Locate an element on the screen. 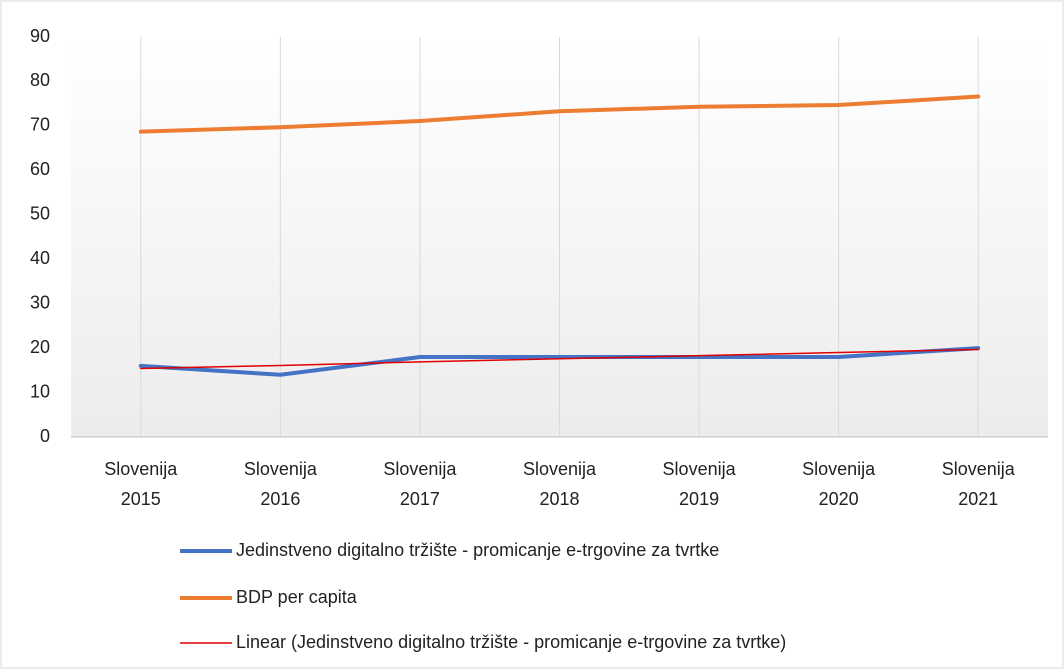  y-tick-label: 50 is located at coordinates (40, 214).